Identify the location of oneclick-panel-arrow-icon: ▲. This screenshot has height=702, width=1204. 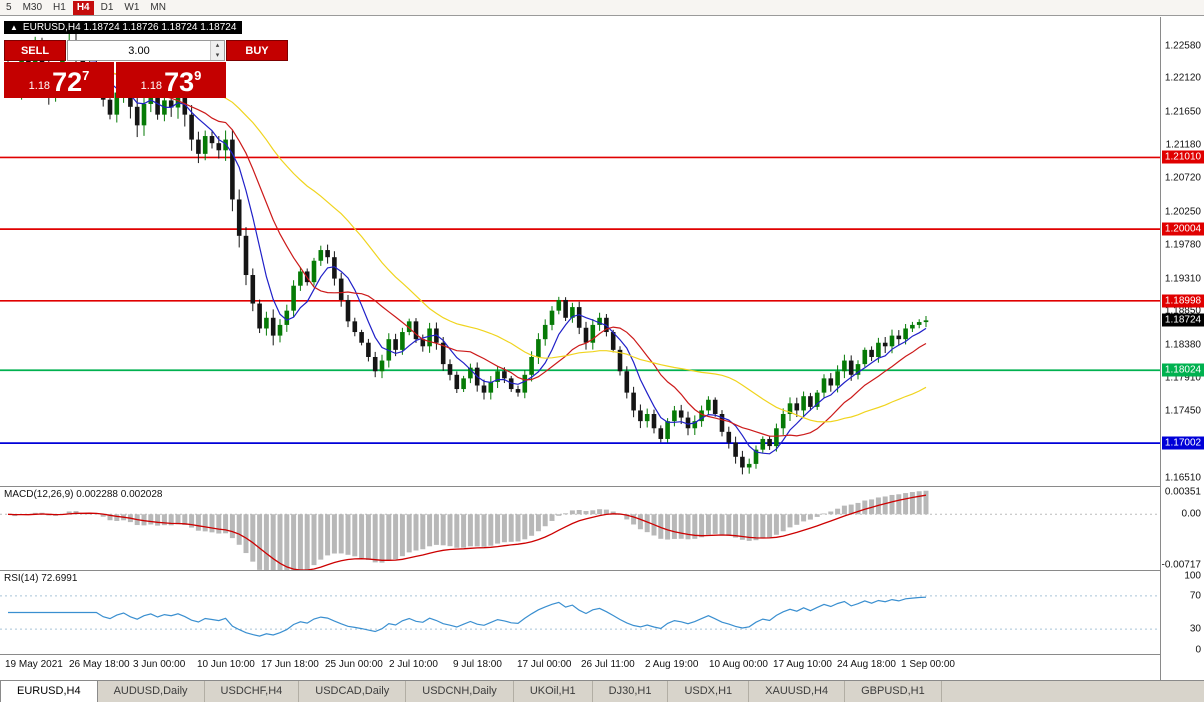
(14, 27).